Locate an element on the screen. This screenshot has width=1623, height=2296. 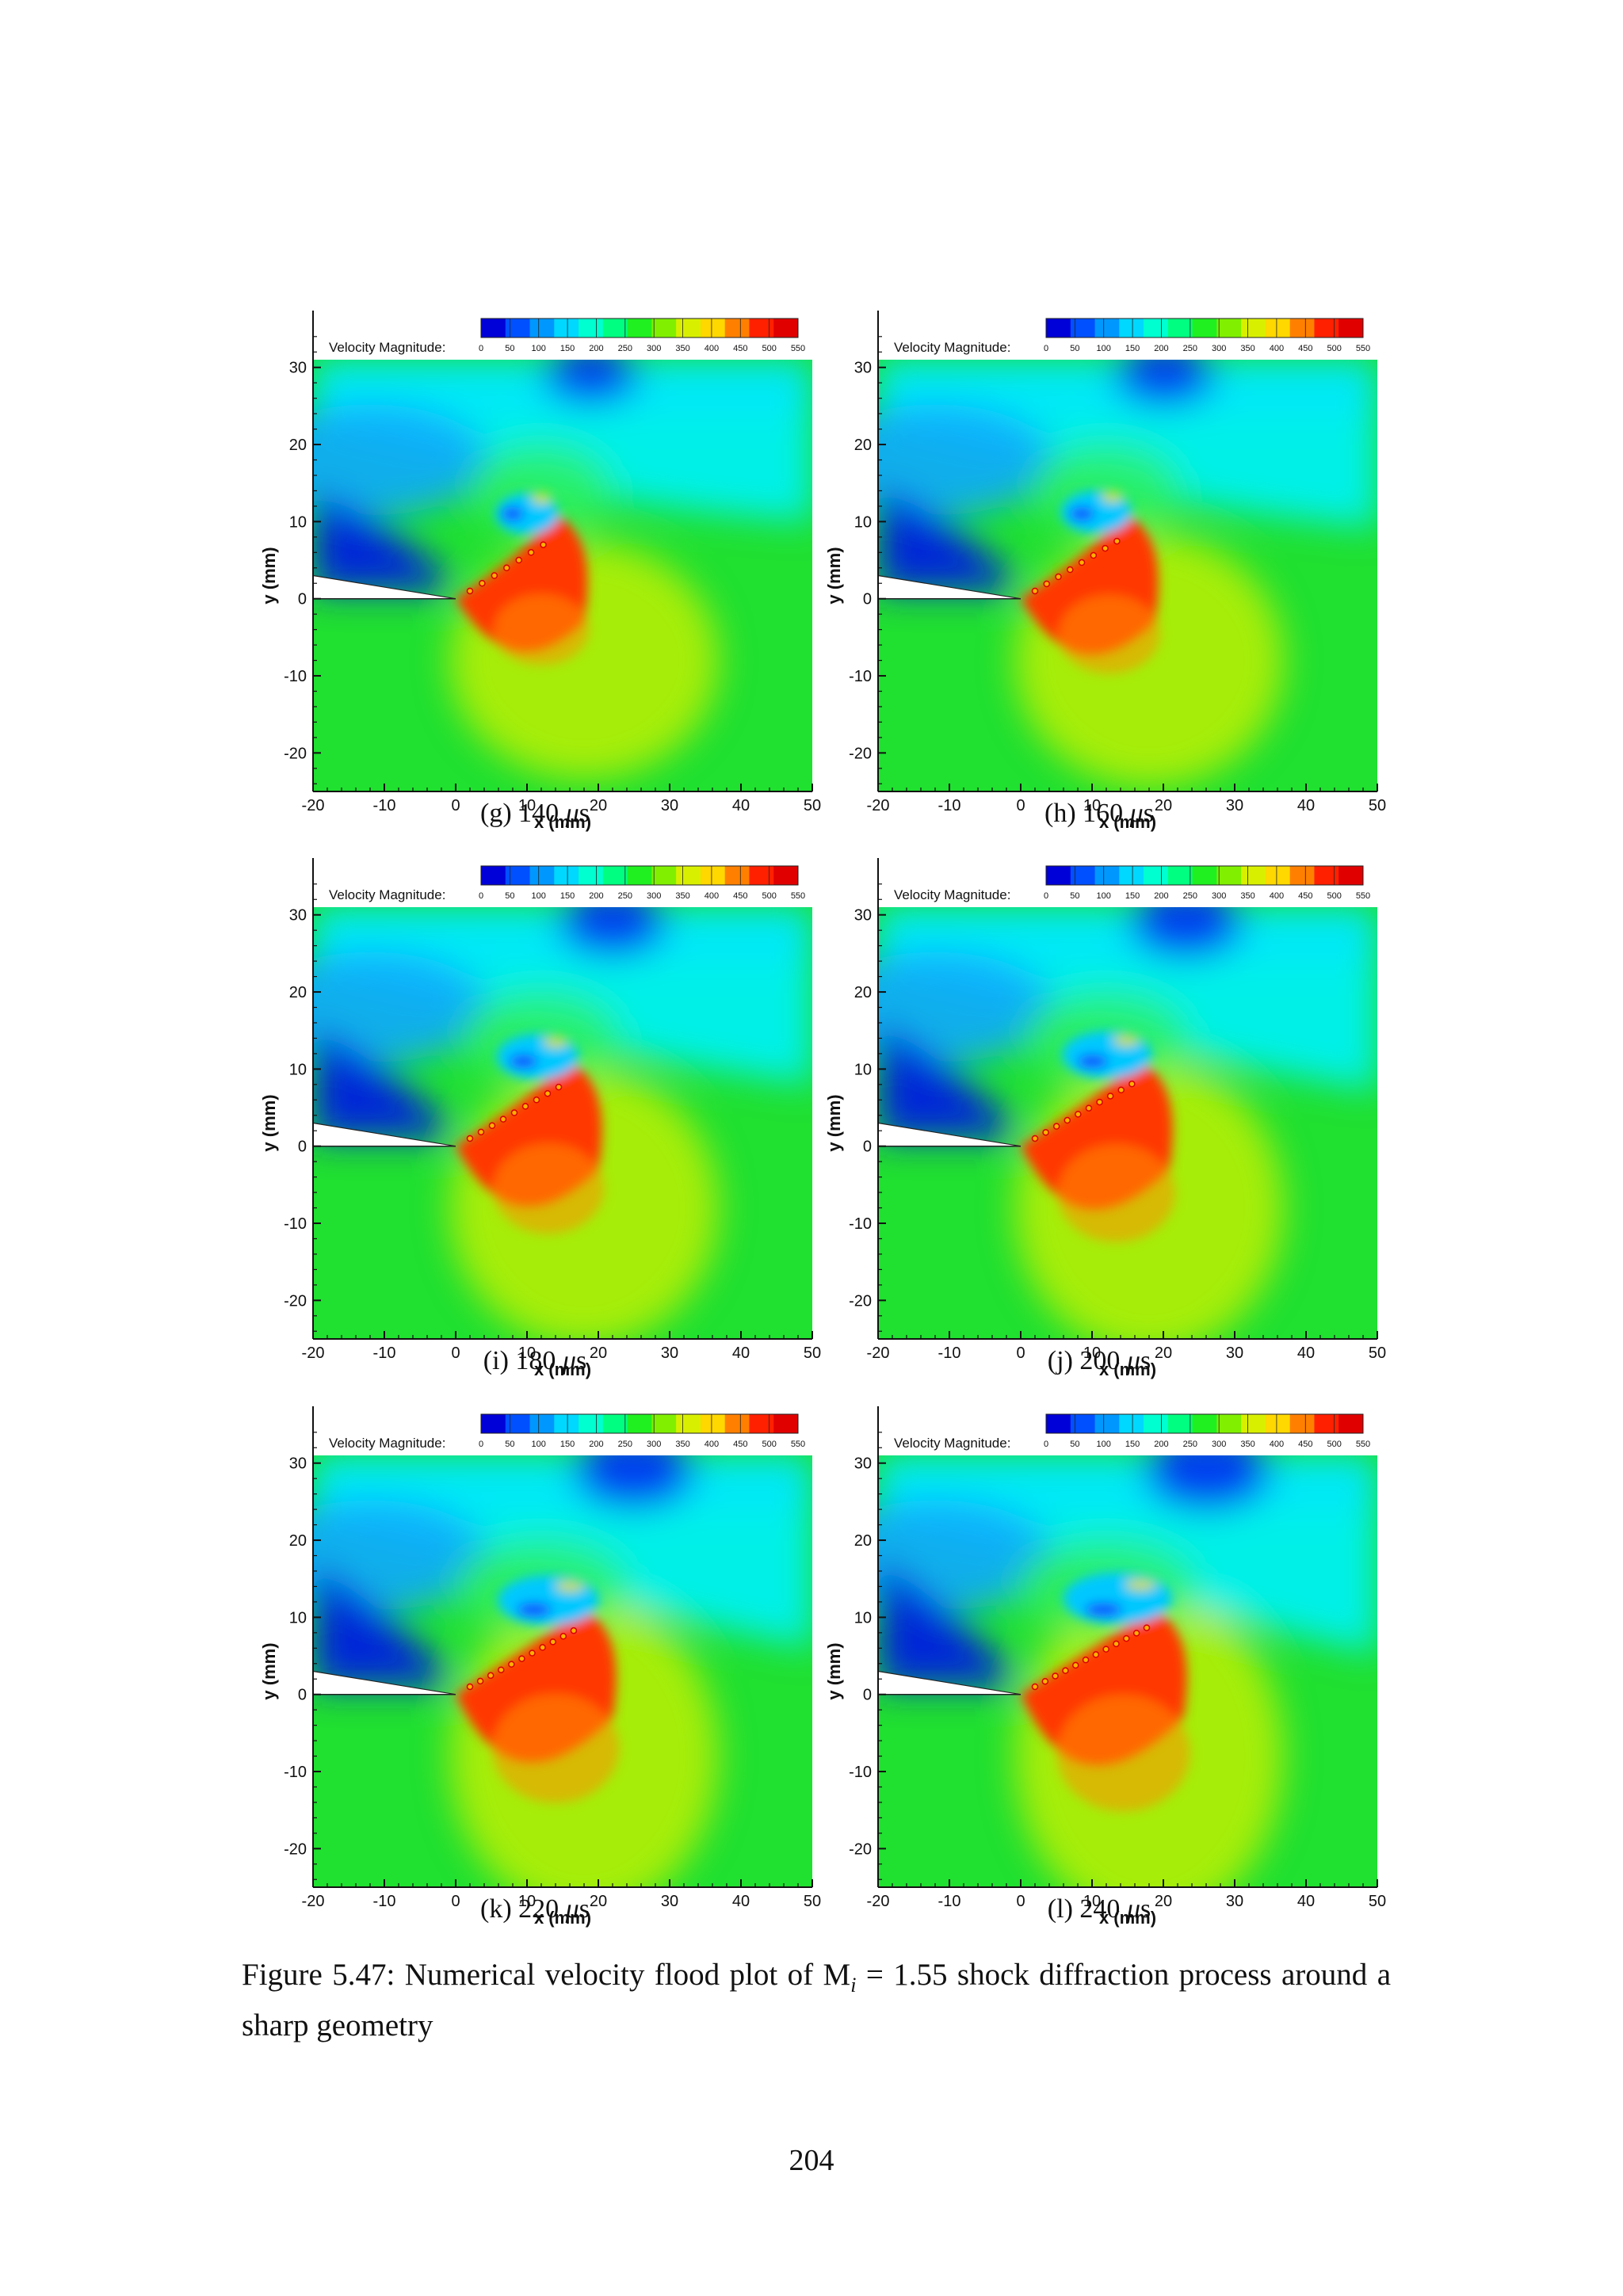
y-tick-label: 0 is located at coordinates (302, 1695).